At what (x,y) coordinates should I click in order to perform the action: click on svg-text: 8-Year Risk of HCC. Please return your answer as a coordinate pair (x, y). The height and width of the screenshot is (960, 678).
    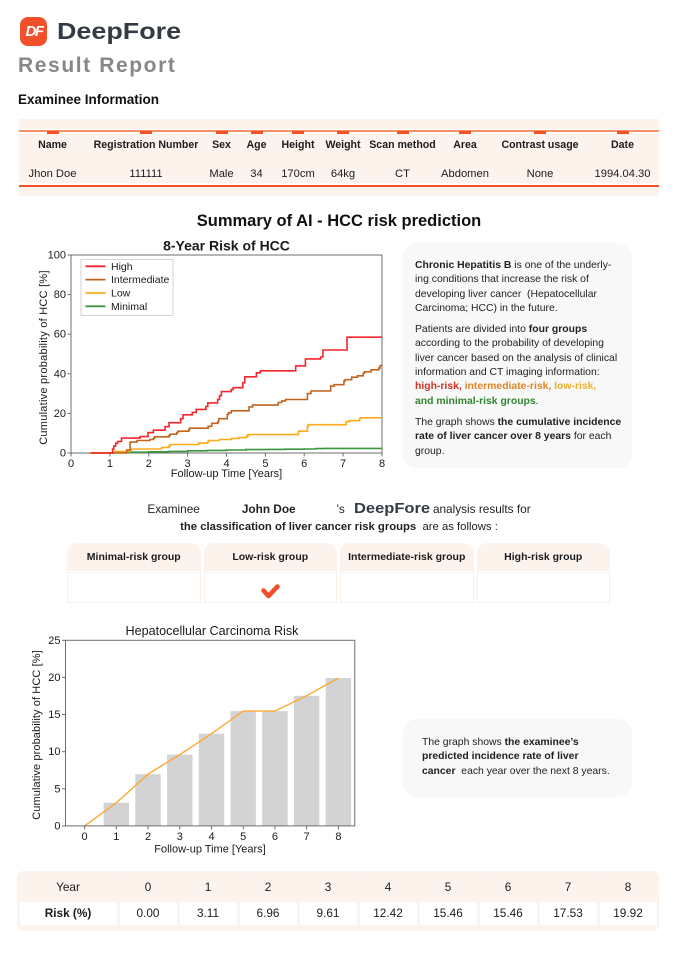
    Looking at the image, I should click on (226, 246).